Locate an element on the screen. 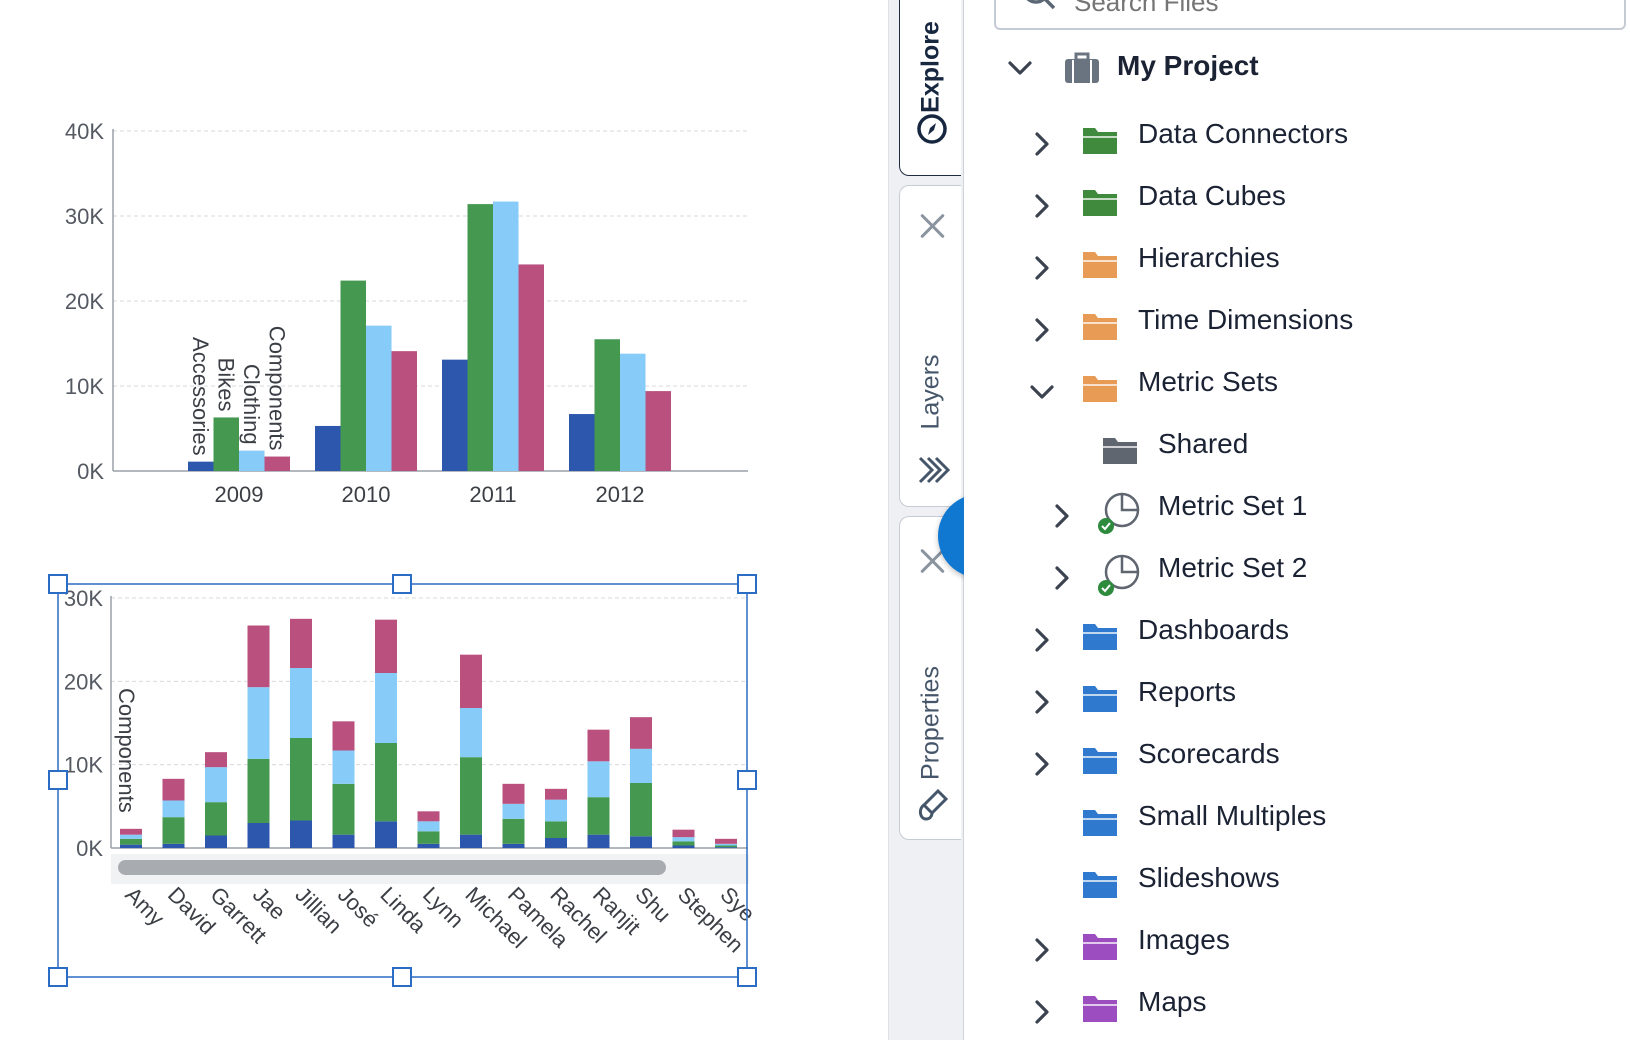 The image size is (1630, 1040). tab-layers: Layers is located at coordinates (930, 346).